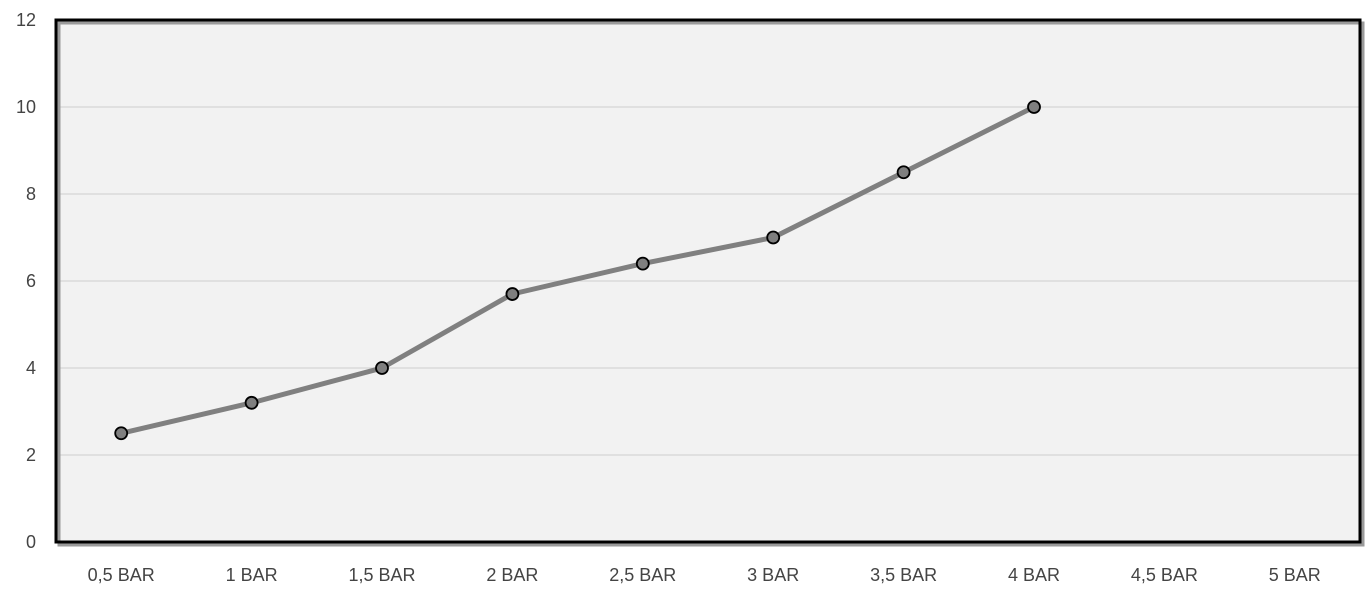 Image resolution: width=1365 pixels, height=591 pixels. What do you see at coordinates (512, 575) in the screenshot?
I see `x-tick-label: 2 BAR` at bounding box center [512, 575].